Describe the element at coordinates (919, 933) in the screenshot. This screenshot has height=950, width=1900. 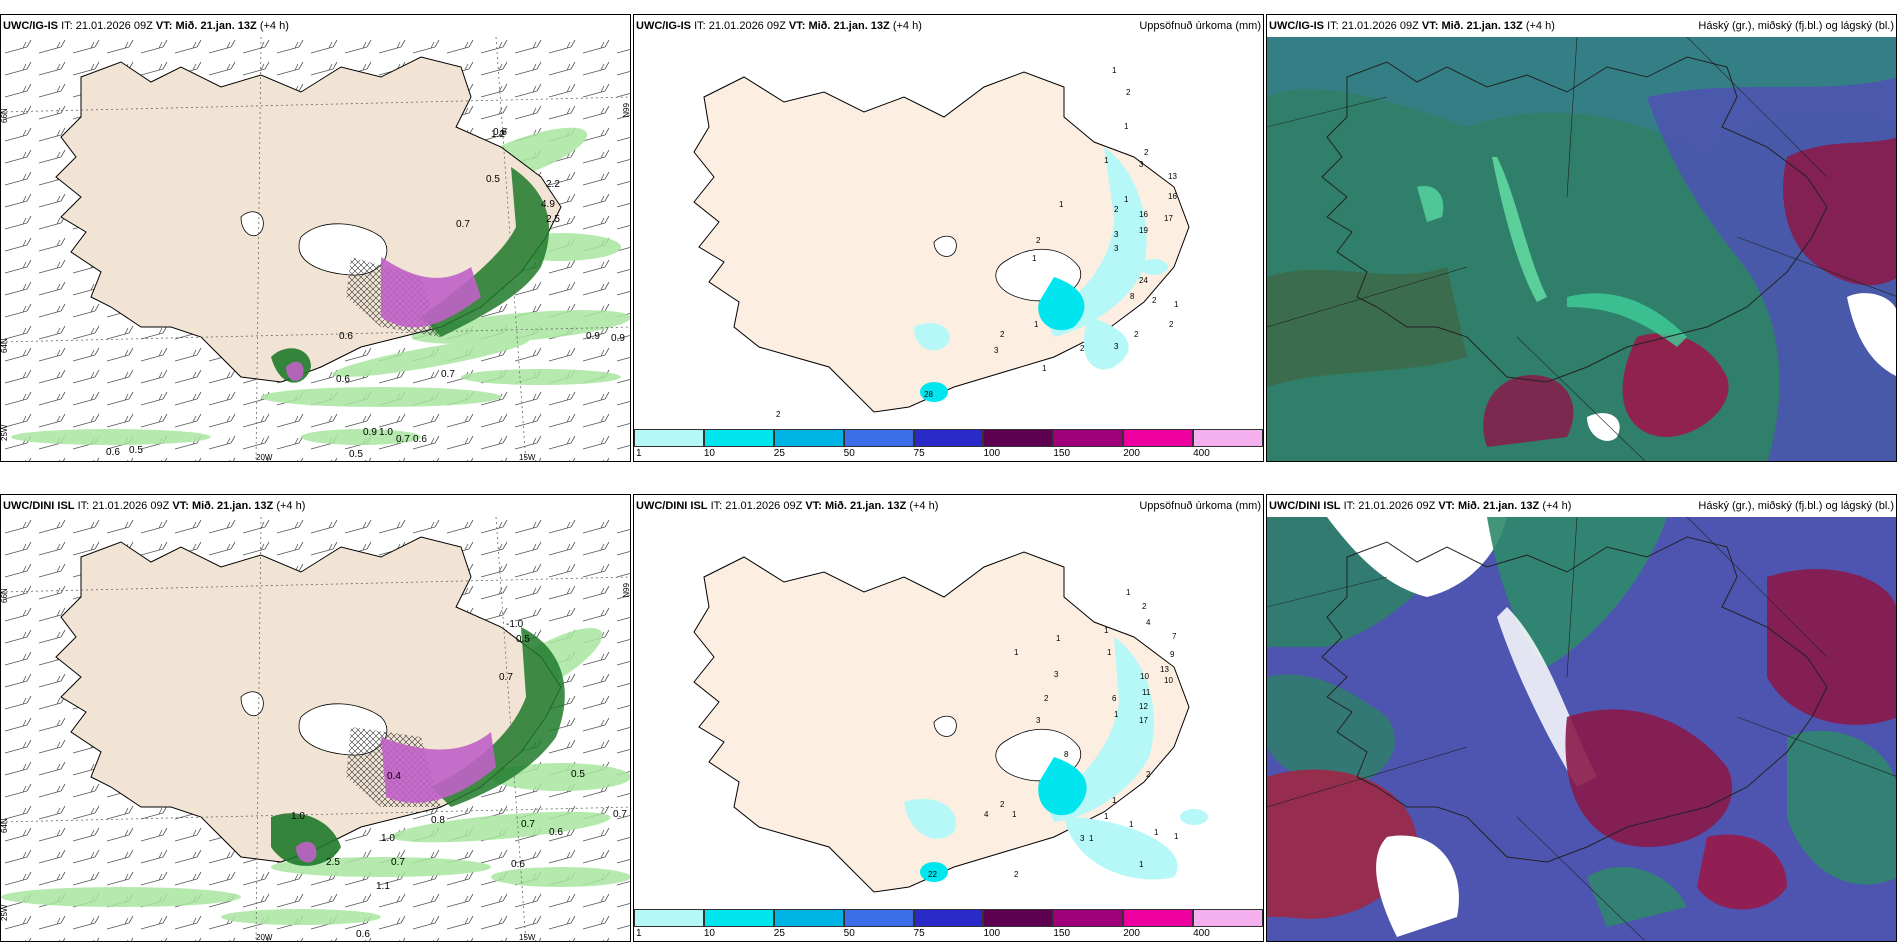
I see `colorbar-tick: 75` at that location.